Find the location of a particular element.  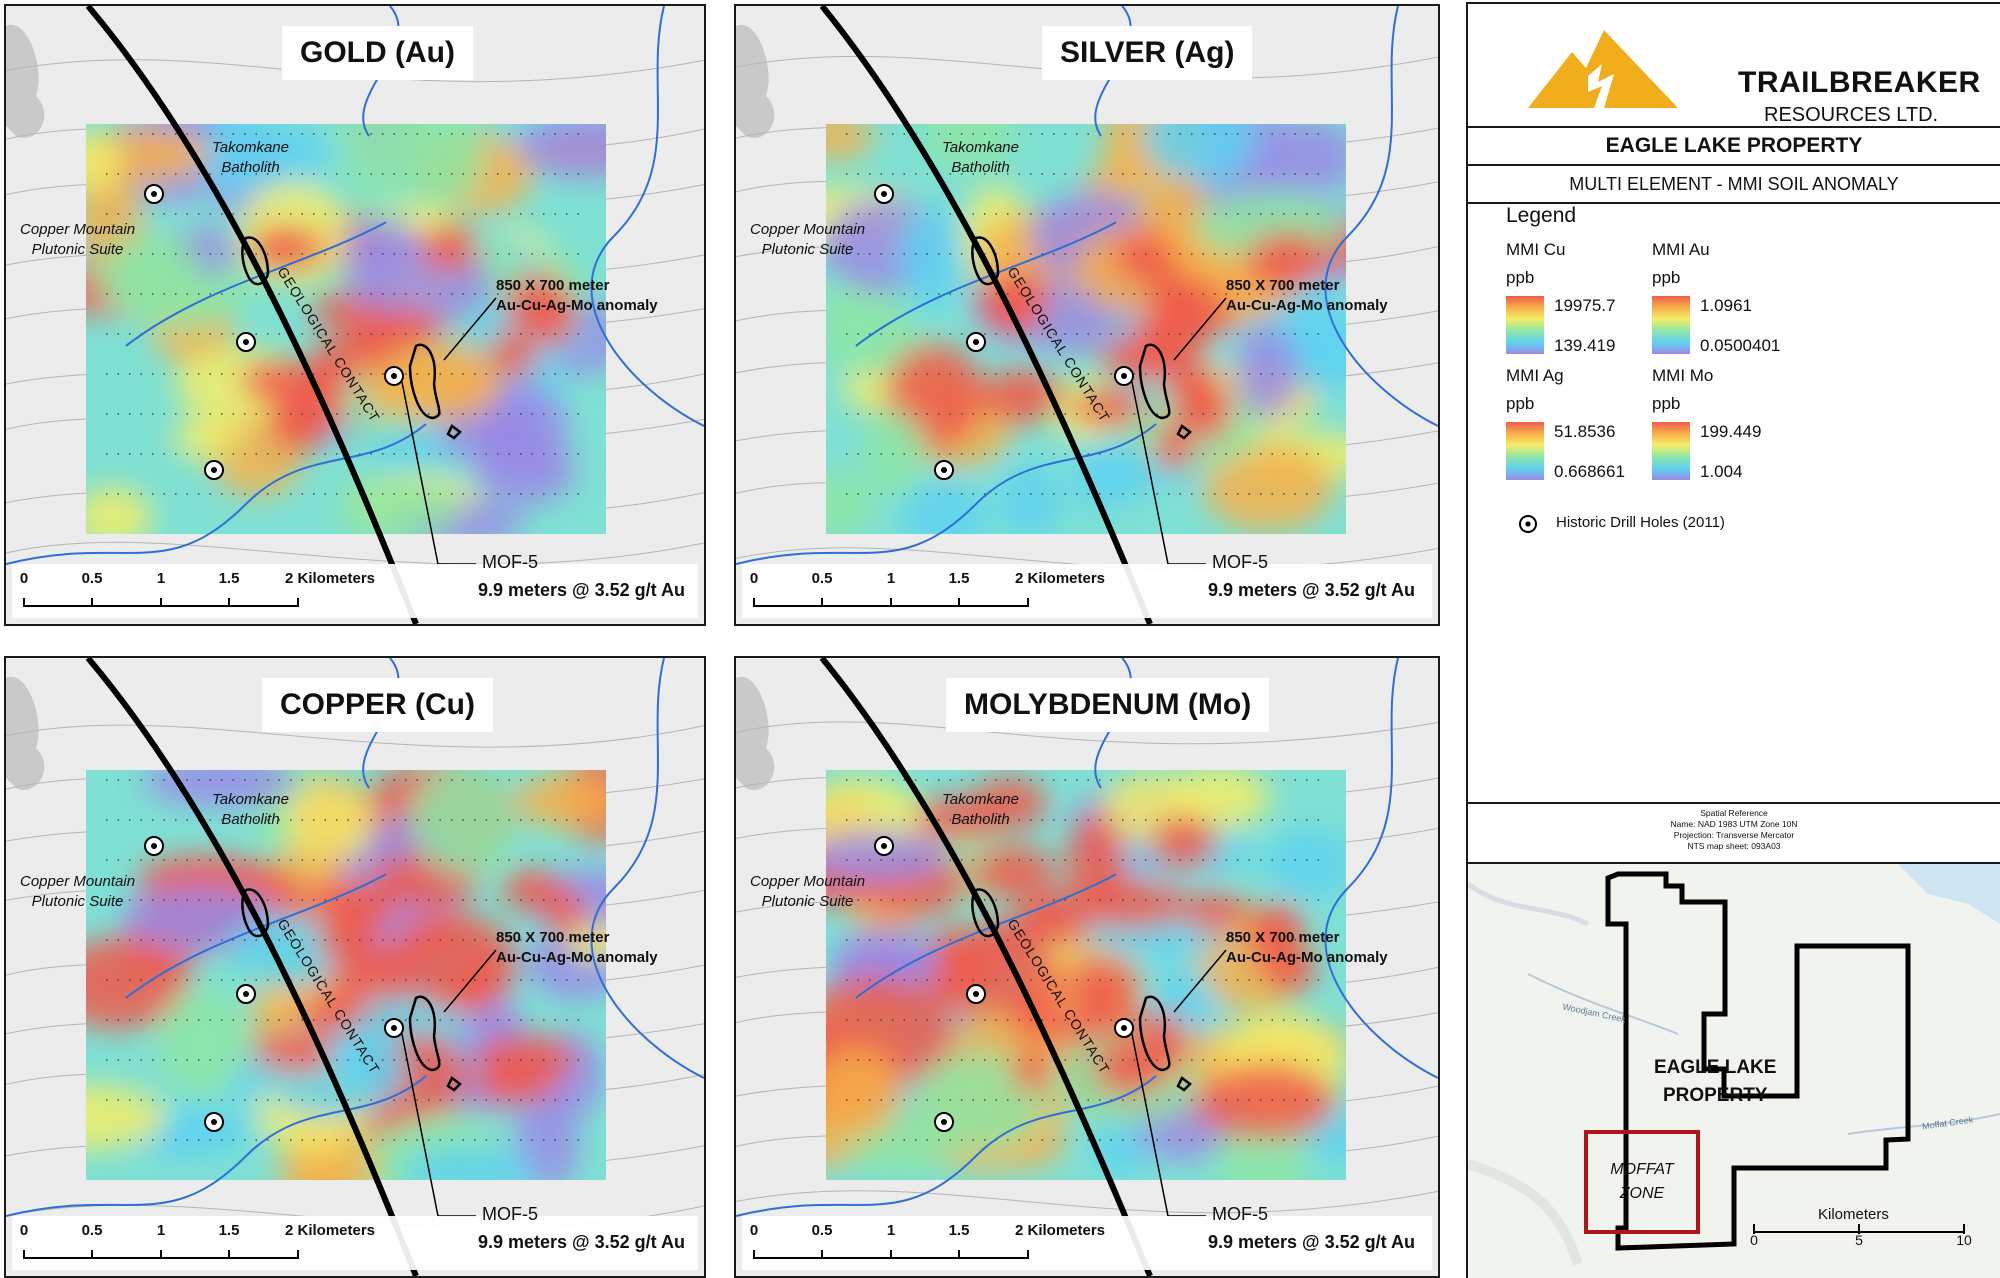

drill-holes-legend-label: Historic Drill Holes (2011) is located at coordinates (1640, 522).